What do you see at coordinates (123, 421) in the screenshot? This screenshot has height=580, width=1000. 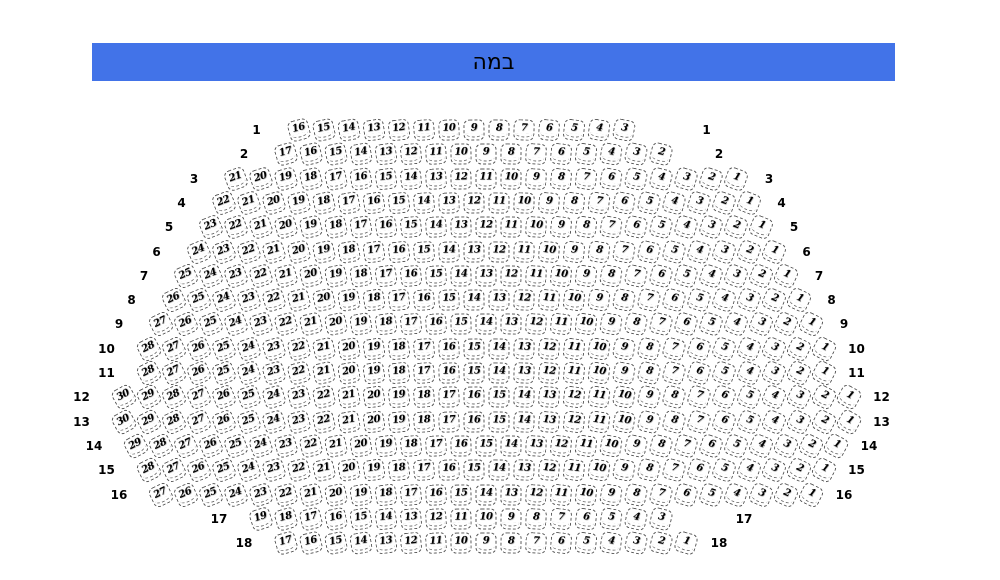 I see `seat: 30` at bounding box center [123, 421].